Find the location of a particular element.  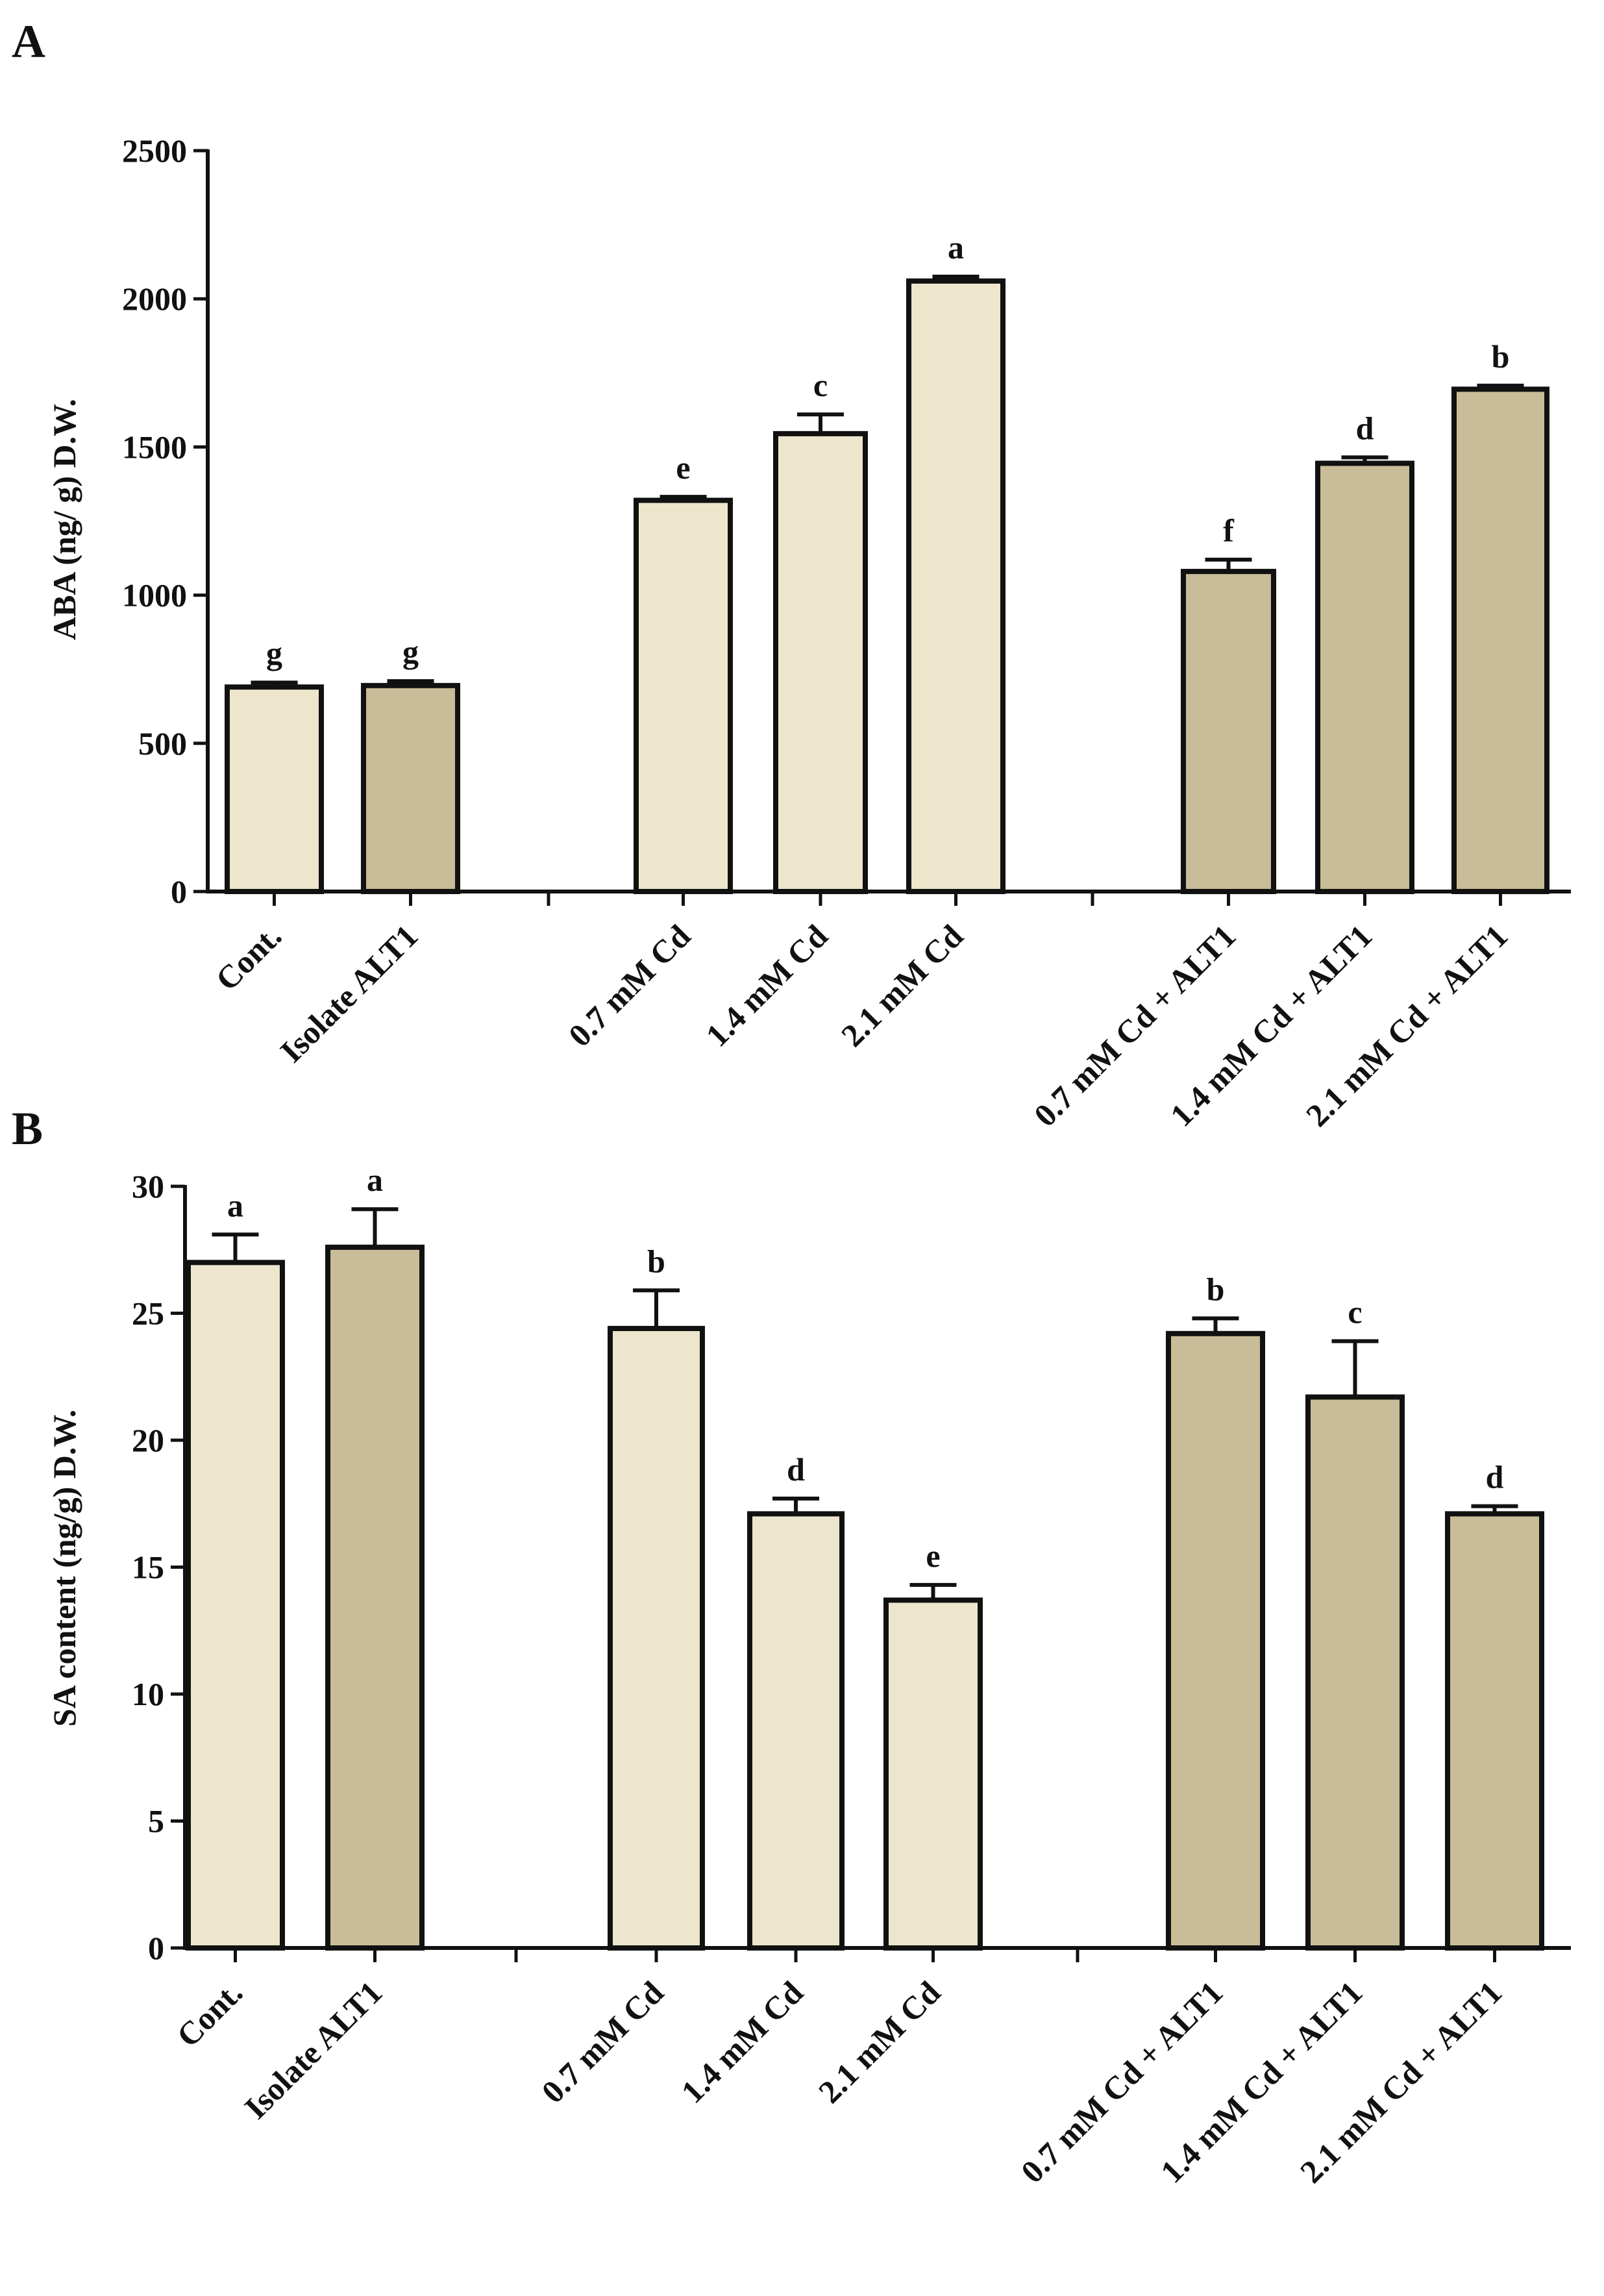

panel-a-y-tick-label: 2500 is located at coordinates (154, 150).